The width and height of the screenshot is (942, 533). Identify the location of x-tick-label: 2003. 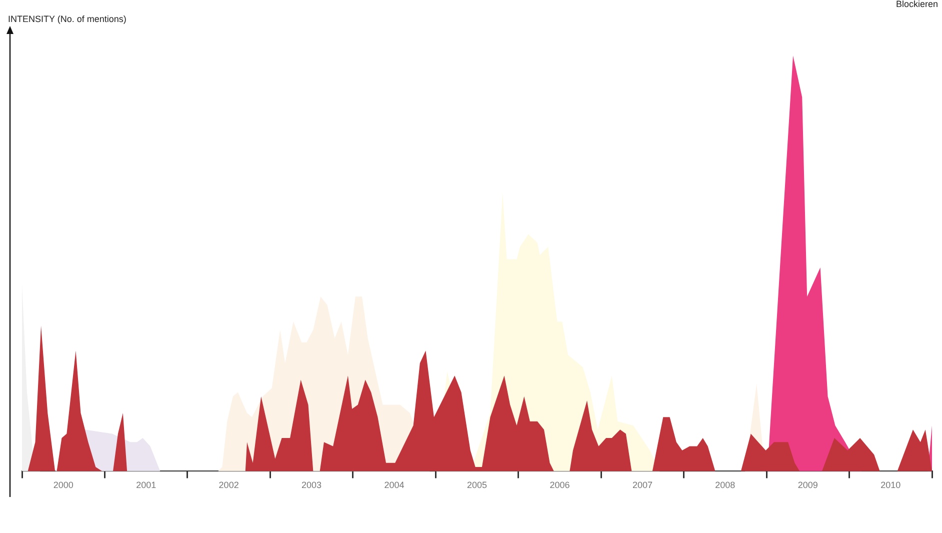
(312, 485).